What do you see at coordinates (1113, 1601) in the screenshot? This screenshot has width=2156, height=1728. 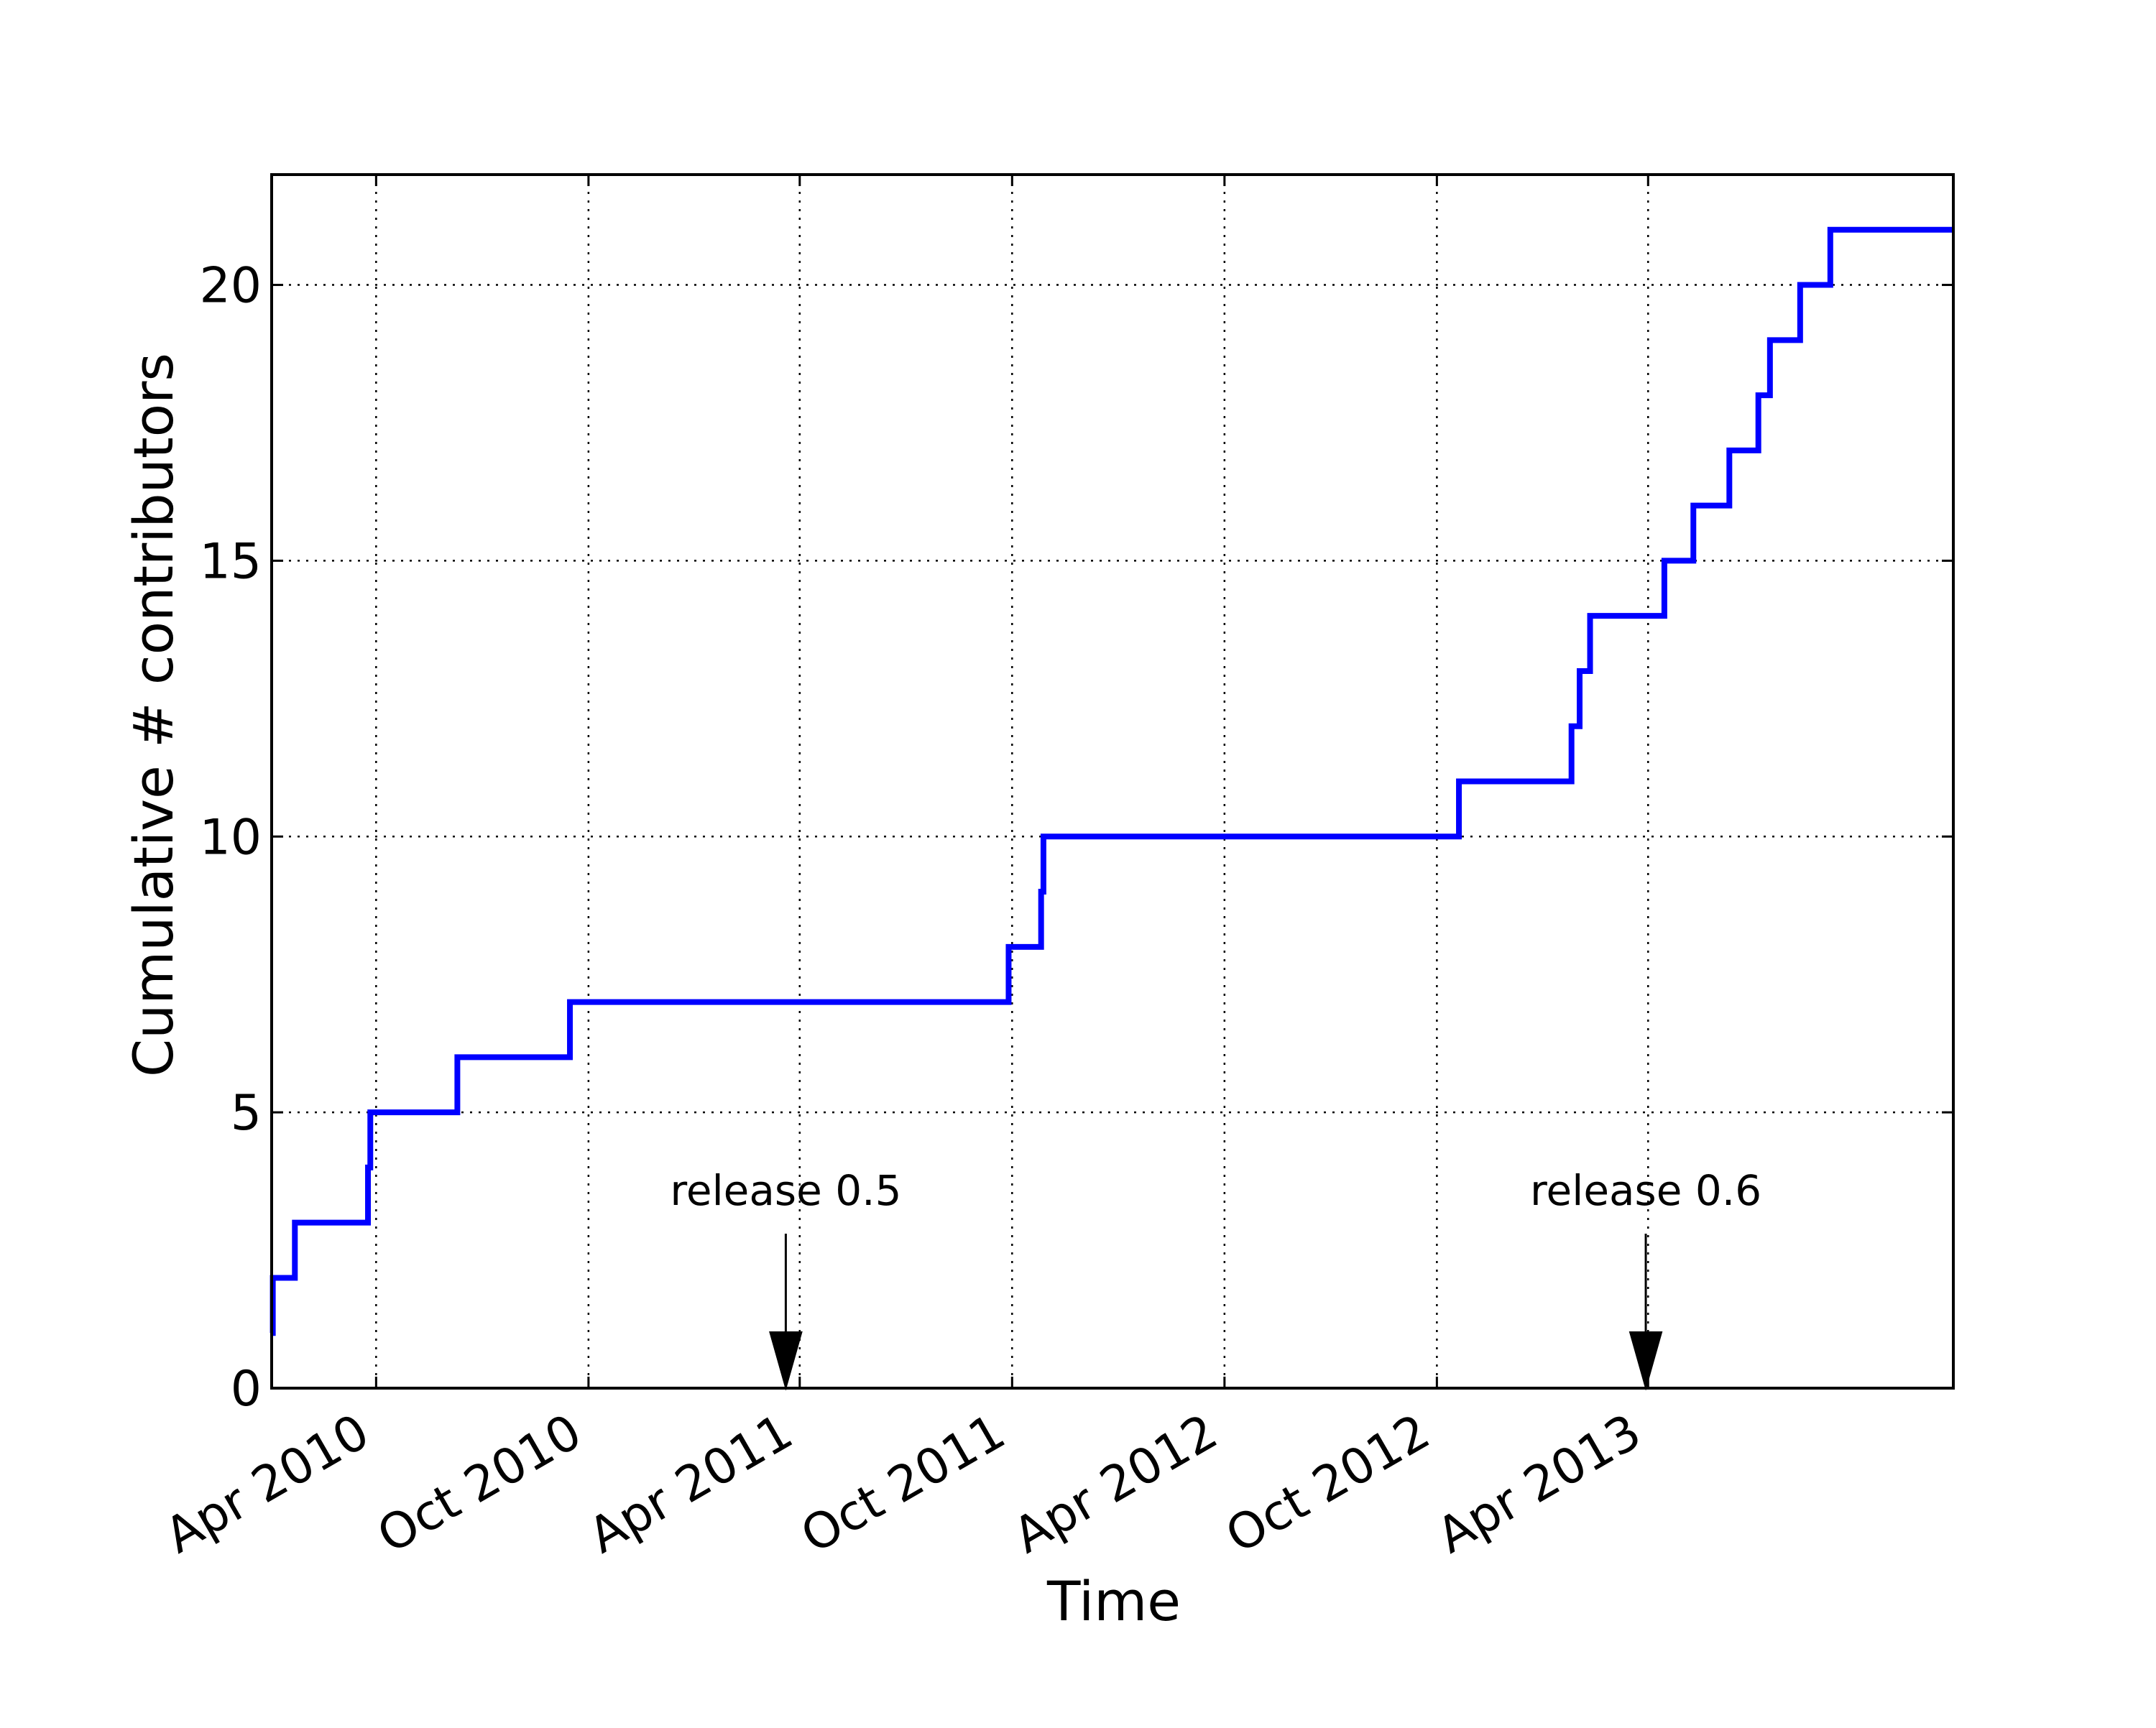 I see `x-axis-title: Time` at bounding box center [1113, 1601].